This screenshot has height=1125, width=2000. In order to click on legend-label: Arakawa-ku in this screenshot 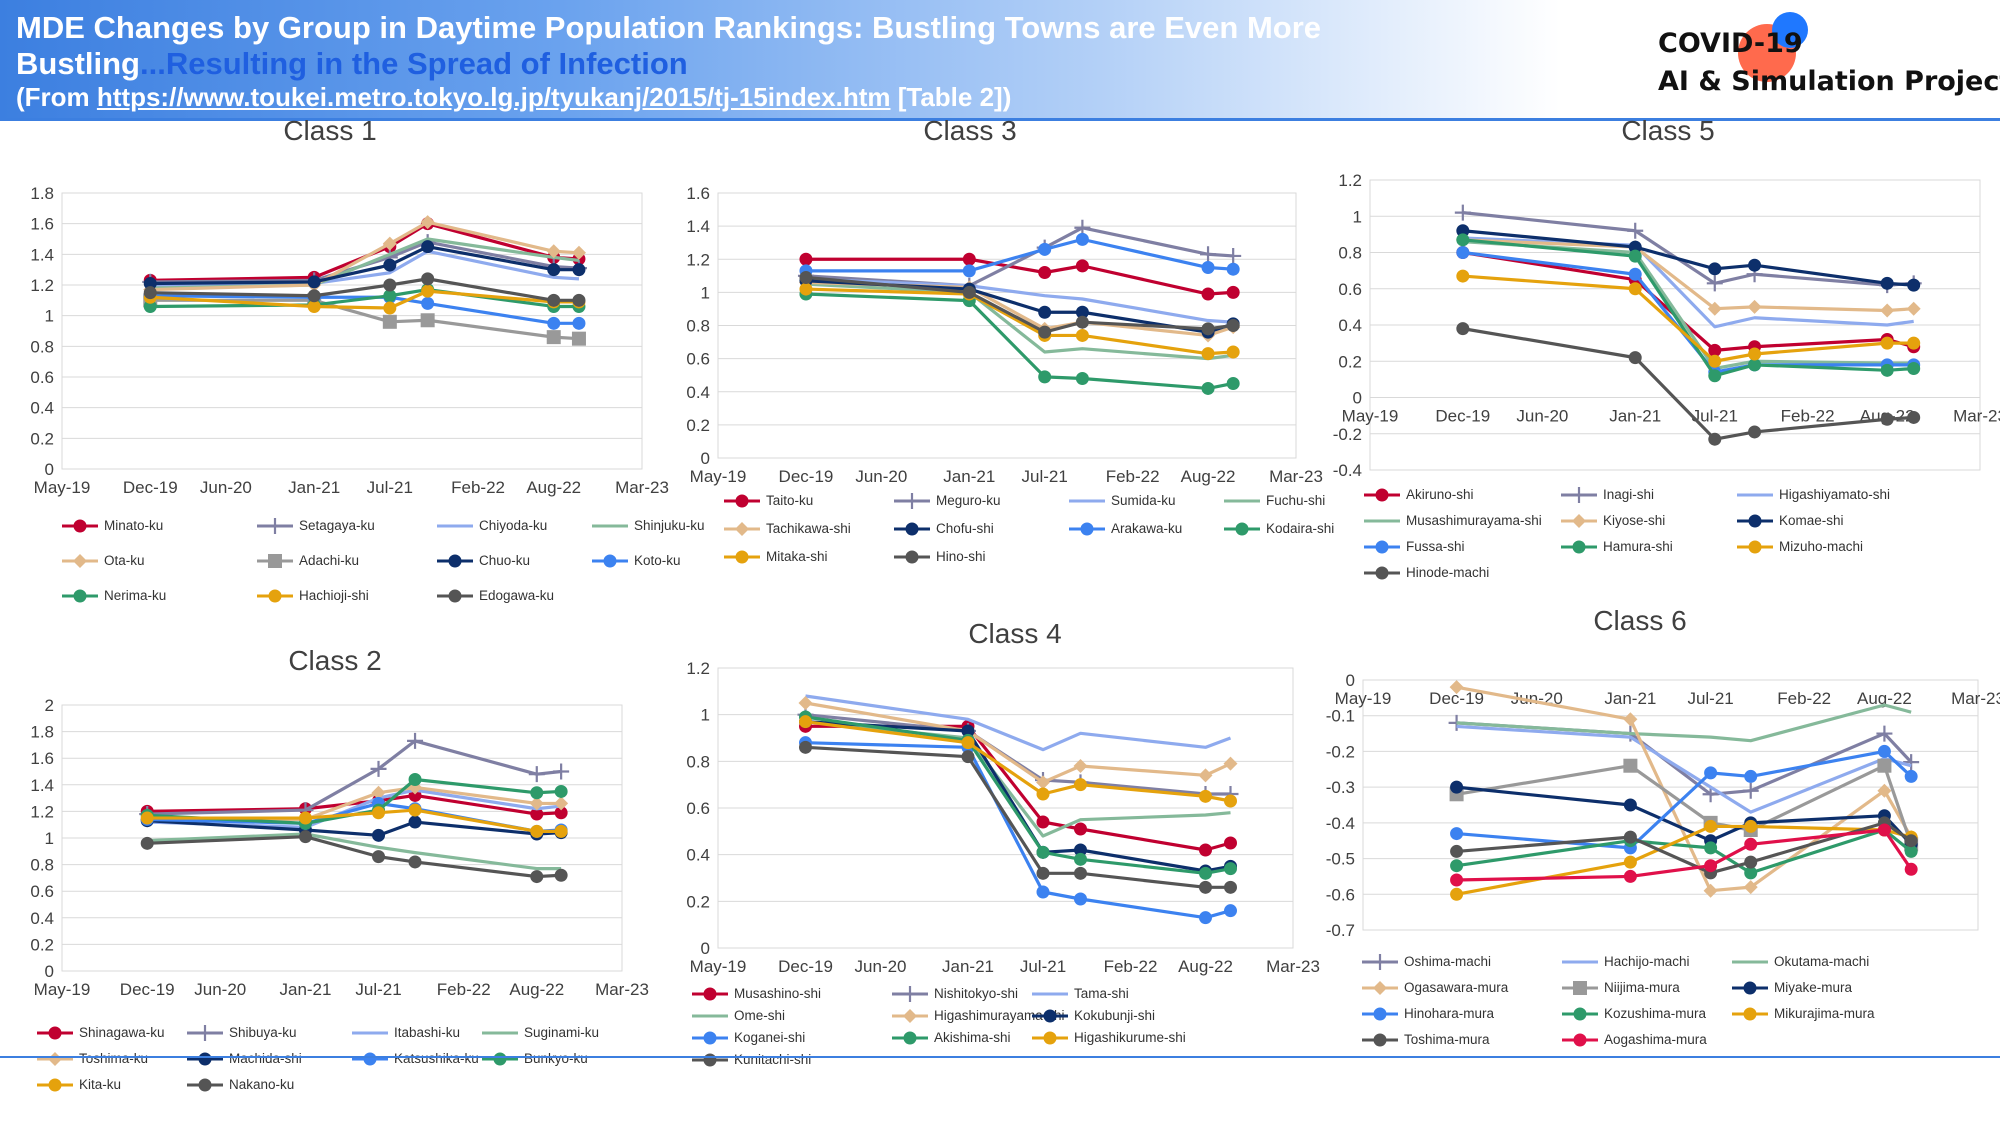, I will do `click(1147, 528)`.